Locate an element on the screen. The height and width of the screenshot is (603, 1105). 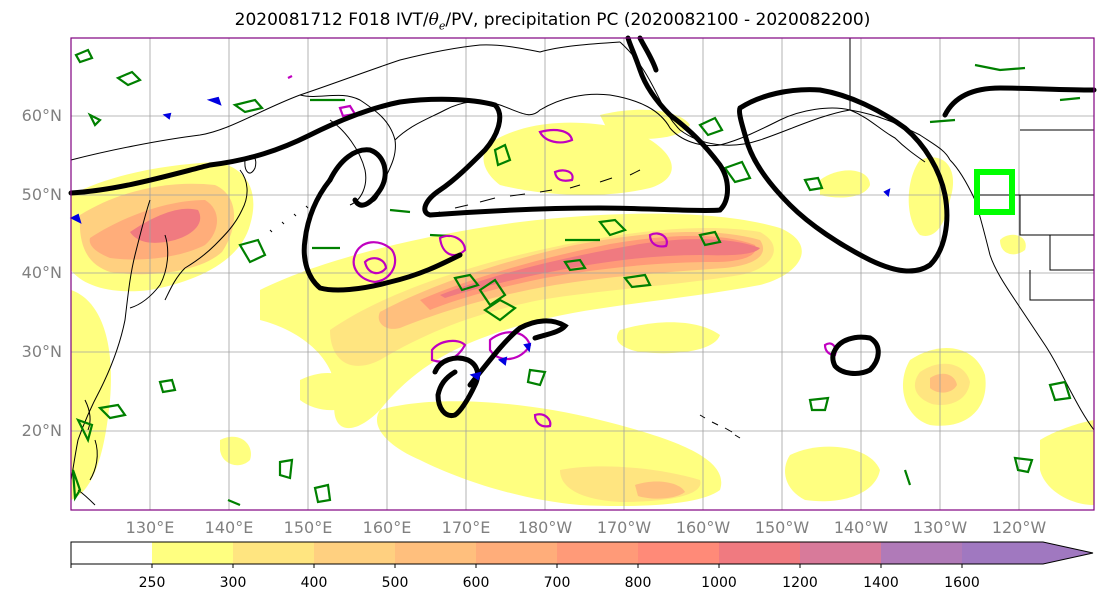
colorbar-outline is located at coordinates (582, 553).